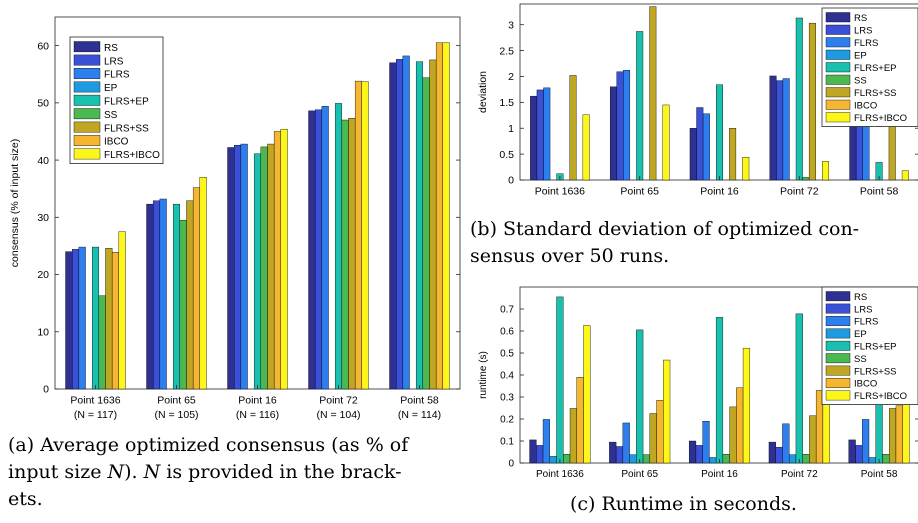 This screenshot has width=918, height=523. I want to click on x-tick-sublabel: (N = 116), so click(257, 415).